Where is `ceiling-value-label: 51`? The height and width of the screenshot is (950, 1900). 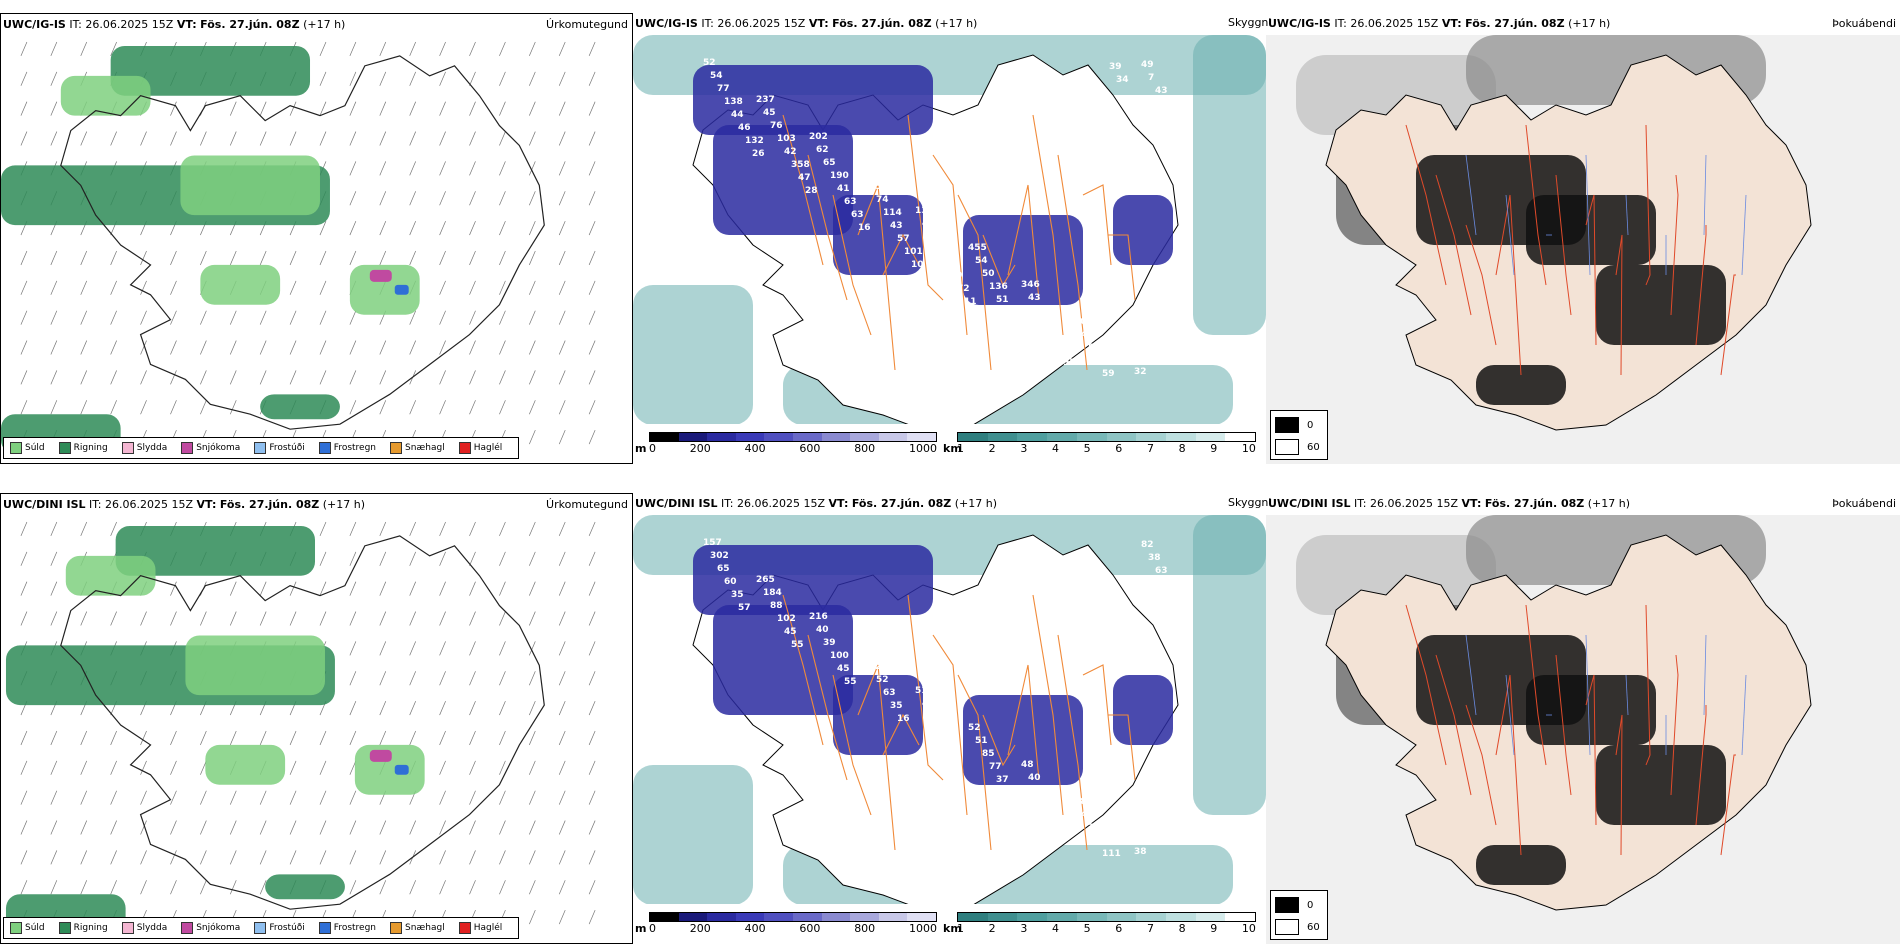
ceiling-value-label: 51 is located at coordinates (1002, 300).